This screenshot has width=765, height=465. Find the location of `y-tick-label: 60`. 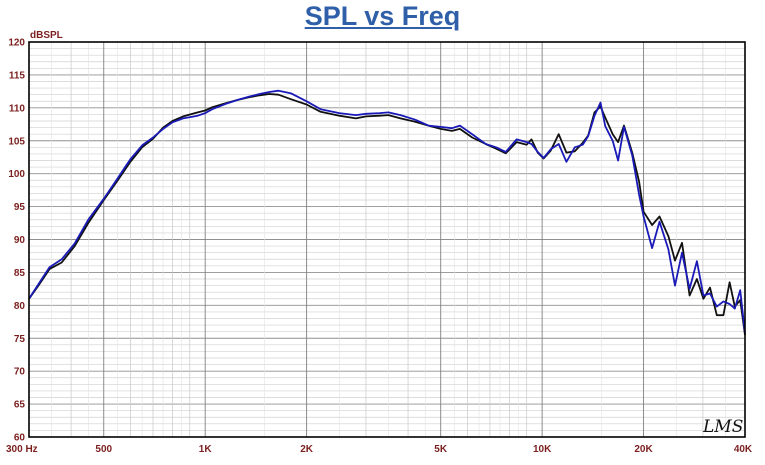

y-tick-label: 60 is located at coordinates (20, 438).